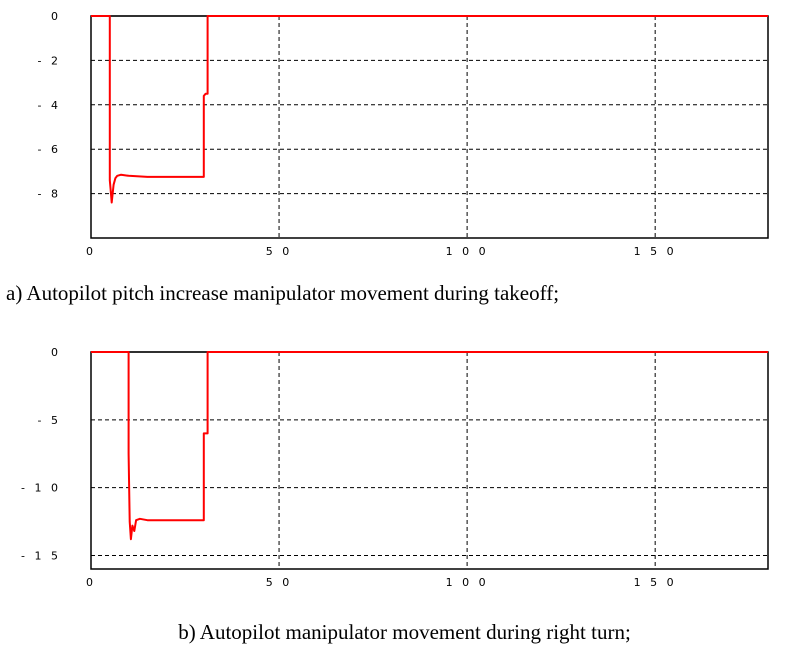 This screenshot has width=809, height=664. Describe the element at coordinates (655, 251) in the screenshot. I see `chart-a-x-tick-label-3: 1 5 0` at that location.